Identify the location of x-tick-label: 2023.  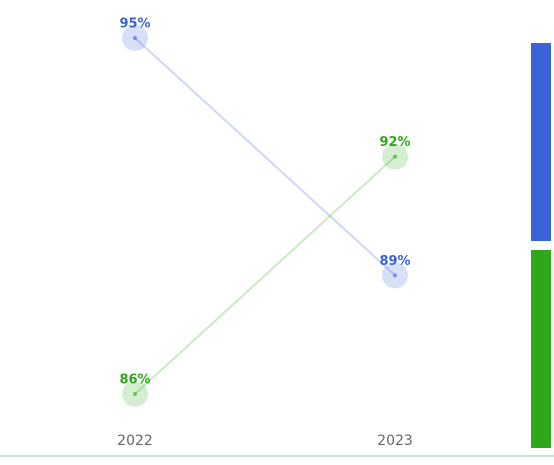
(395, 441).